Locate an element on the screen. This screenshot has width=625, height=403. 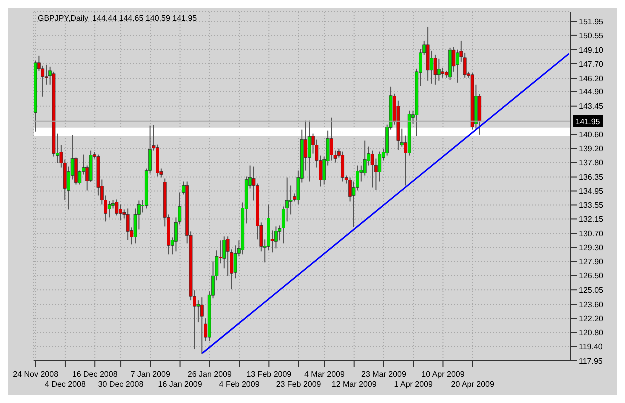
y-tick-label: 123.60 is located at coordinates (591, 305).